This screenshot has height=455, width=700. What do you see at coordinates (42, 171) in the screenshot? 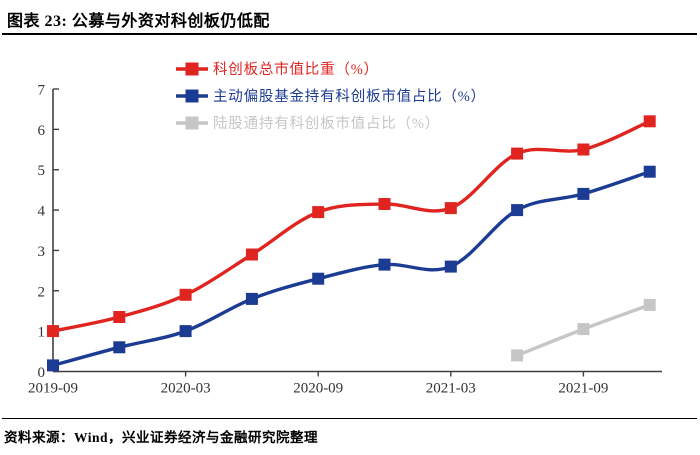
I see `y-tick-label: 5` at bounding box center [42, 171].